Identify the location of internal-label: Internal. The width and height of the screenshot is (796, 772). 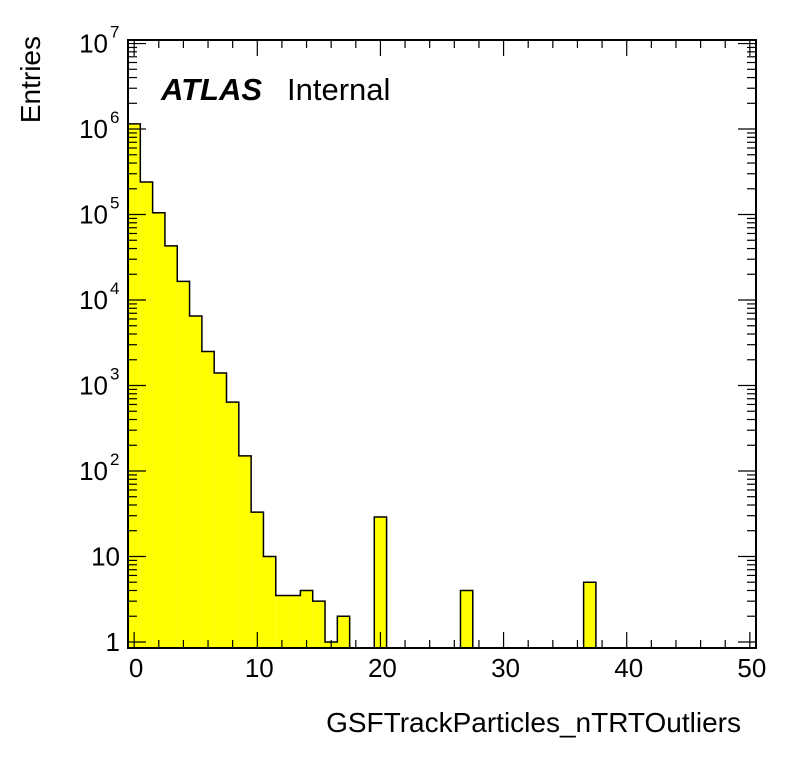
(338, 89).